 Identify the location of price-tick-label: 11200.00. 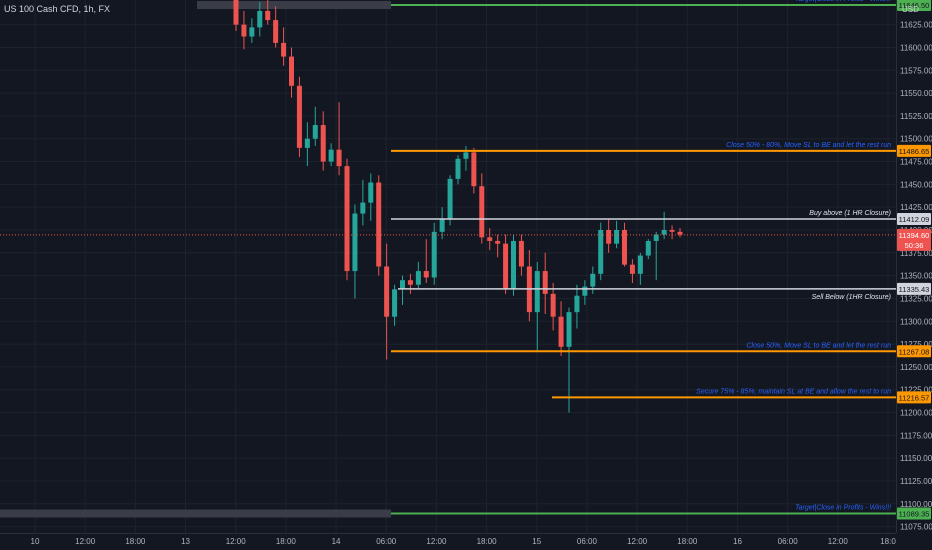
(916, 413).